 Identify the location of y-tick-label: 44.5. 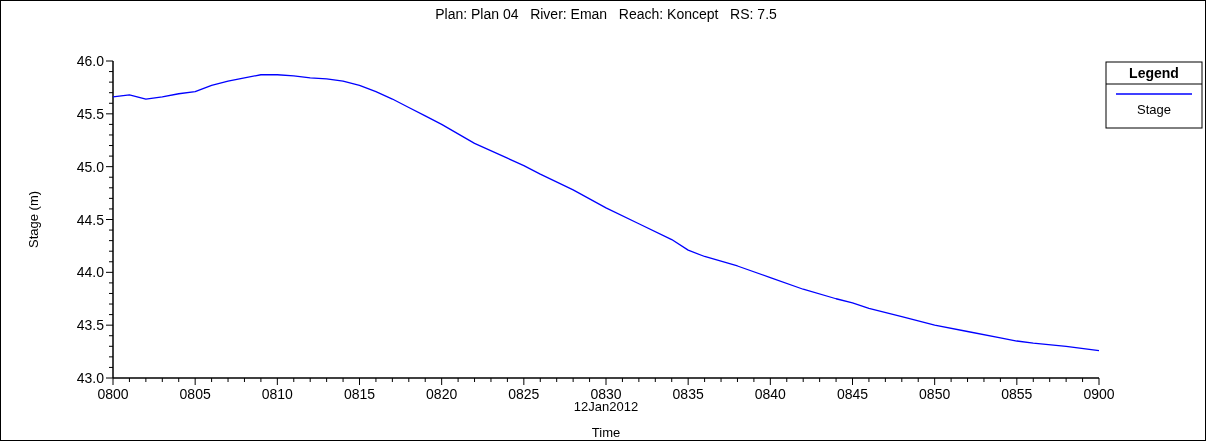
(90, 219).